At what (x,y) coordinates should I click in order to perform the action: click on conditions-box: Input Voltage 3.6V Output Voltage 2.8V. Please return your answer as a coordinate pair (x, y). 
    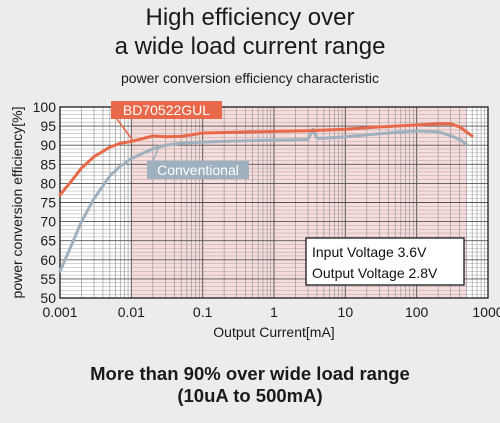
    Looking at the image, I should click on (385, 261).